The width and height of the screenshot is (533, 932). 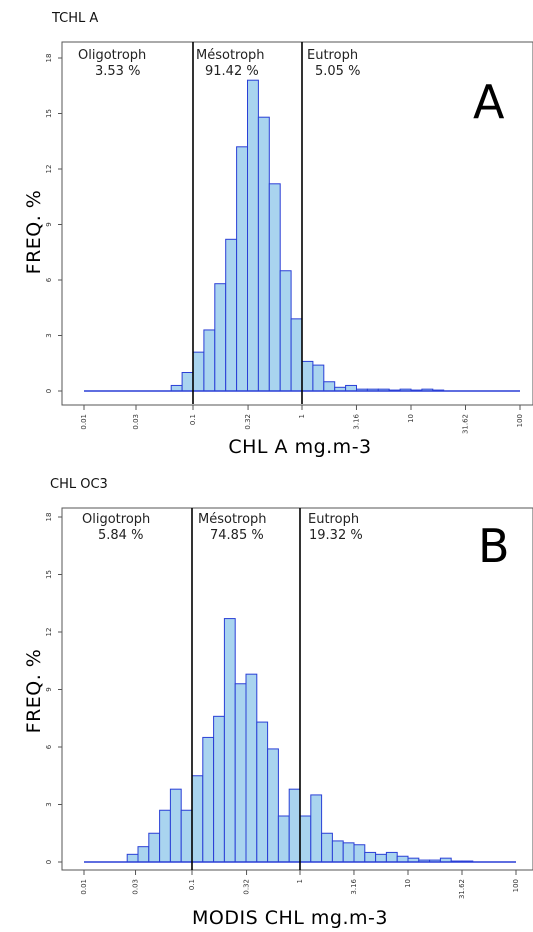 What do you see at coordinates (49, 517) in the screenshot?
I see `y-tick-label: 18` at bounding box center [49, 517].